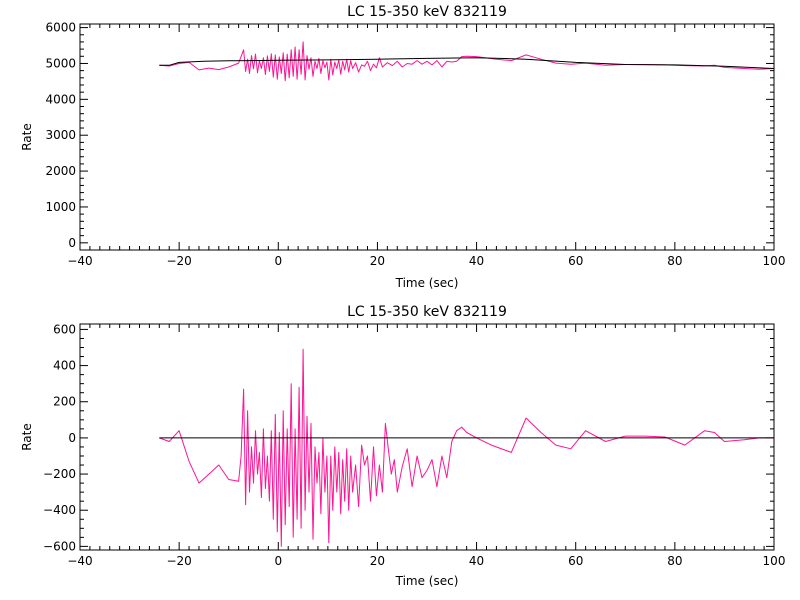  Describe the element at coordinates (64, 329) in the screenshot. I see `bottom-y-tick-label: 600` at that location.